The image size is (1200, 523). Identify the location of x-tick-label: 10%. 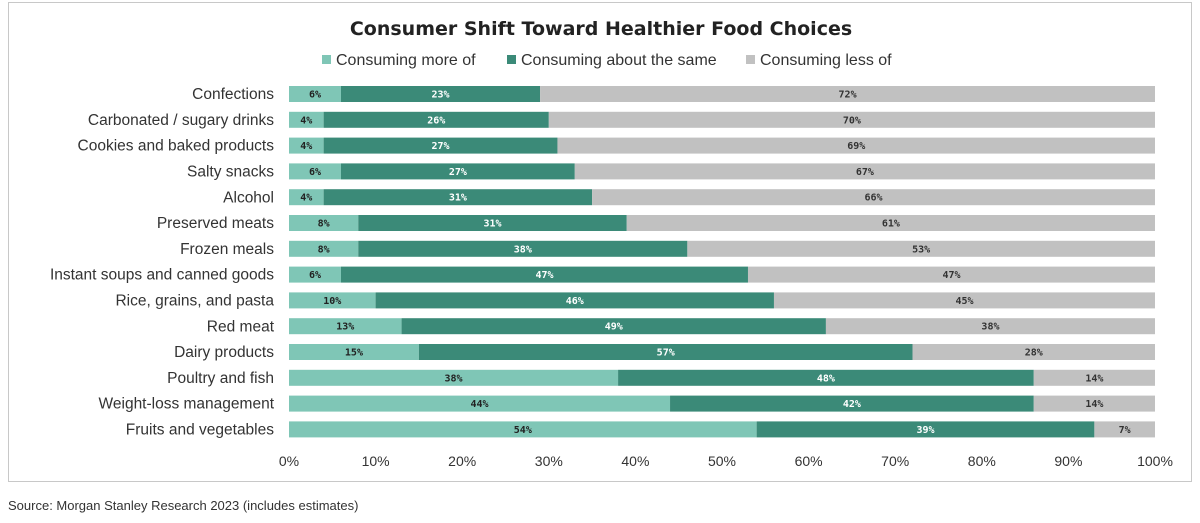
(376, 461).